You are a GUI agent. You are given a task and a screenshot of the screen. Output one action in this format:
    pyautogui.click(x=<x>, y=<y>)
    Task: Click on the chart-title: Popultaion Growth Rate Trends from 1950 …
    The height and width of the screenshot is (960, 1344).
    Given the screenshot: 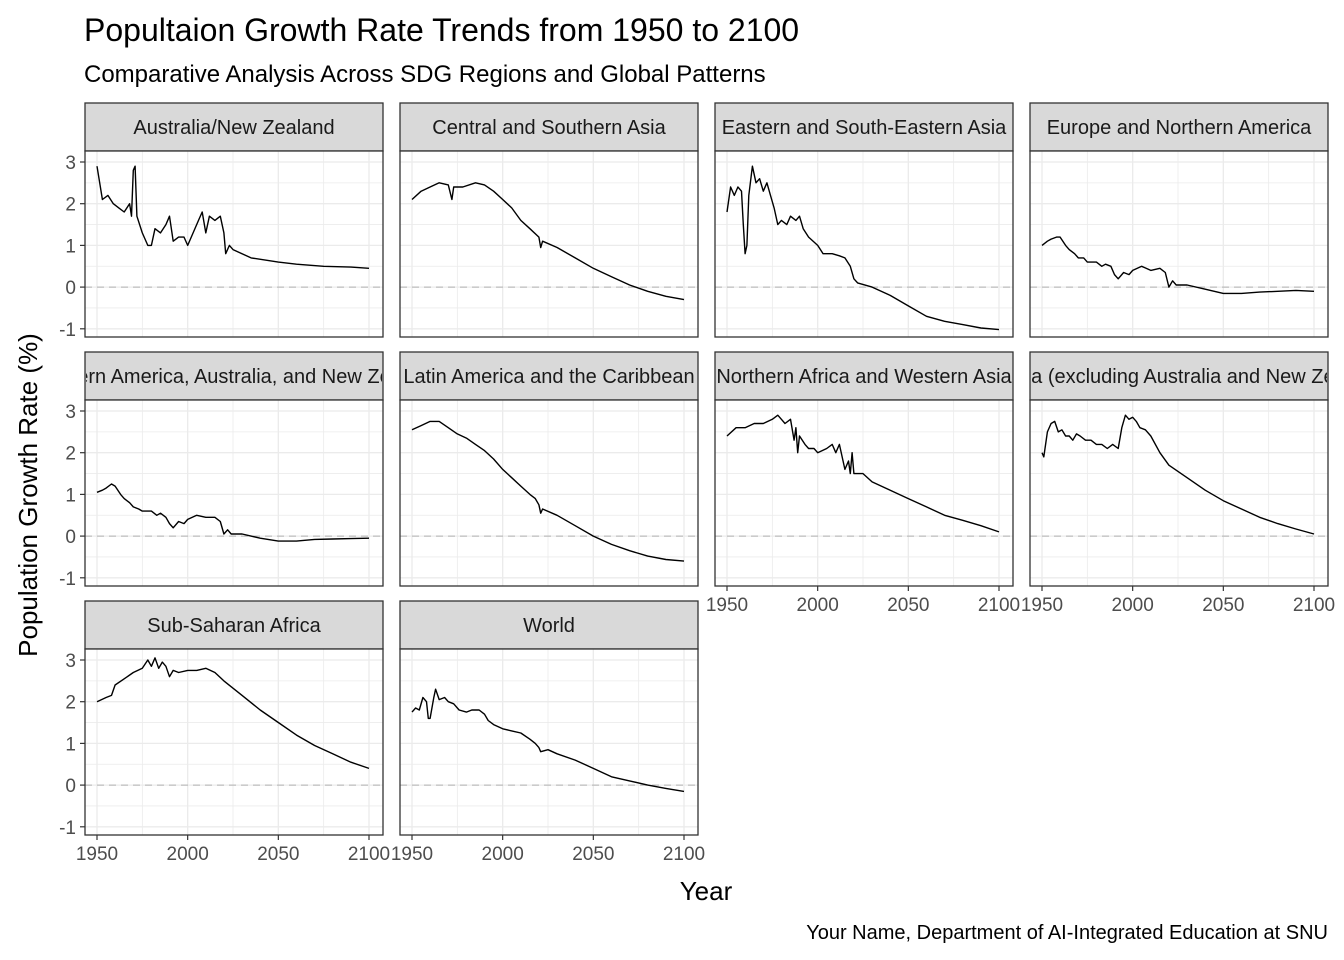 What is the action you would take?
    pyautogui.click(x=442, y=30)
    